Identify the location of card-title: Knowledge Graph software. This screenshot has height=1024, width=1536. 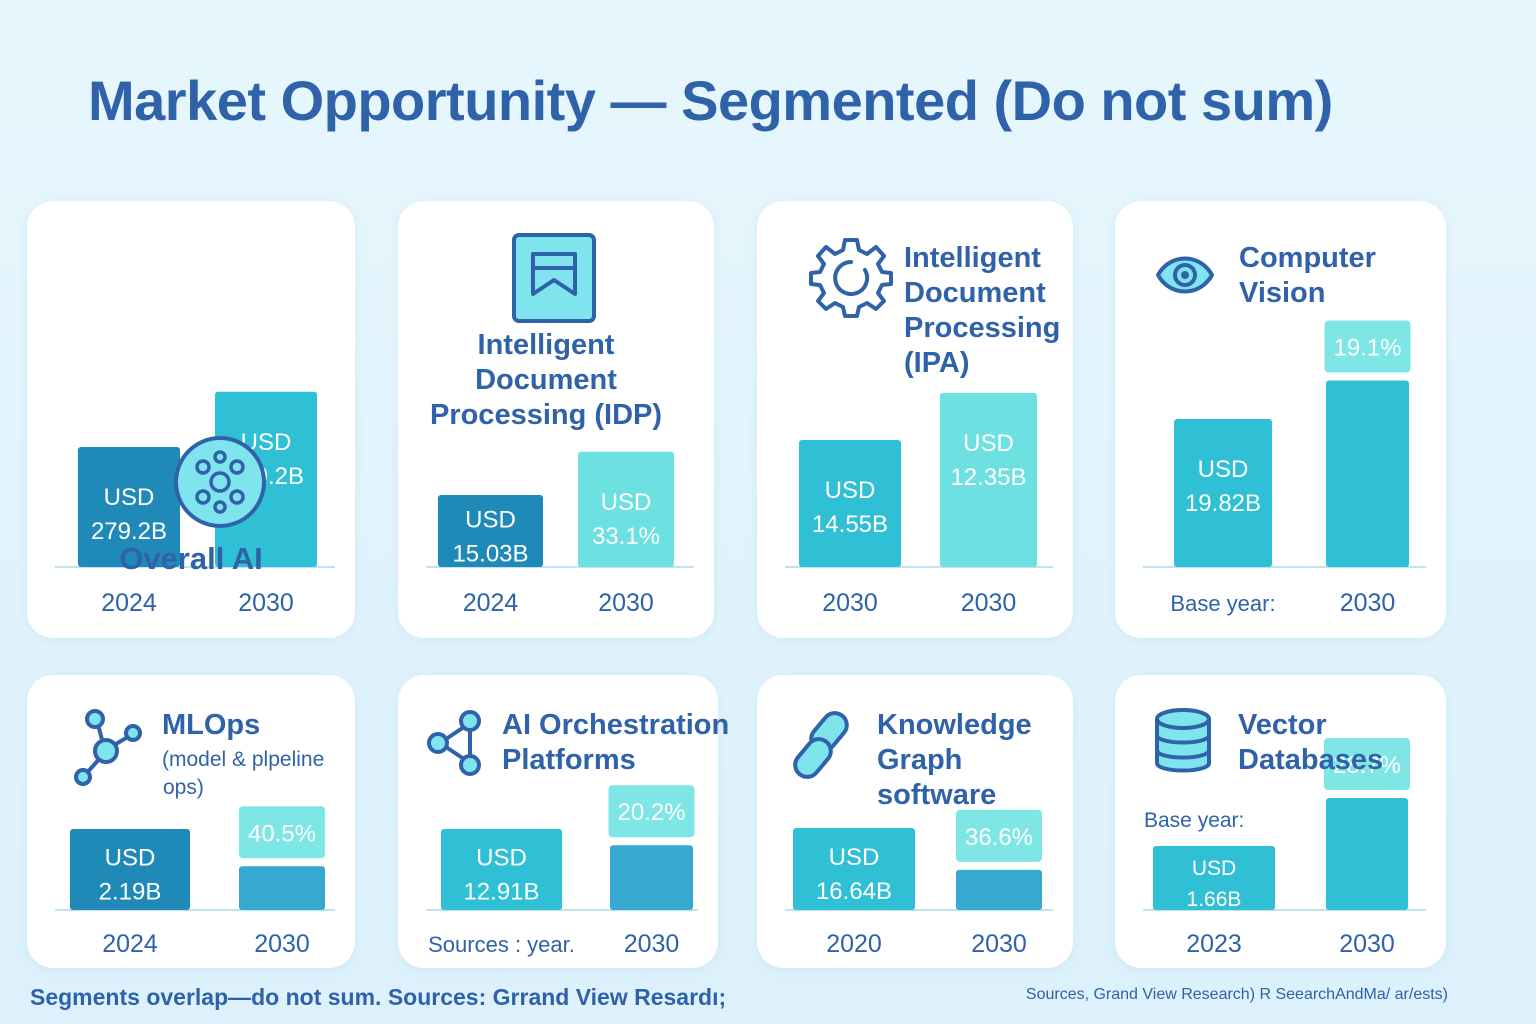
(972, 760).